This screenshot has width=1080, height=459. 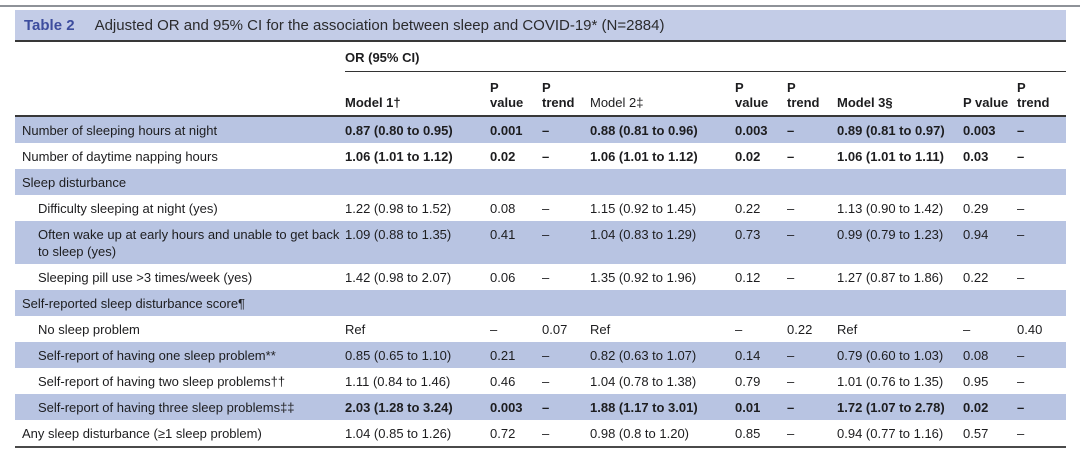 I want to click on table-cell: 0.07, so click(x=555, y=329).